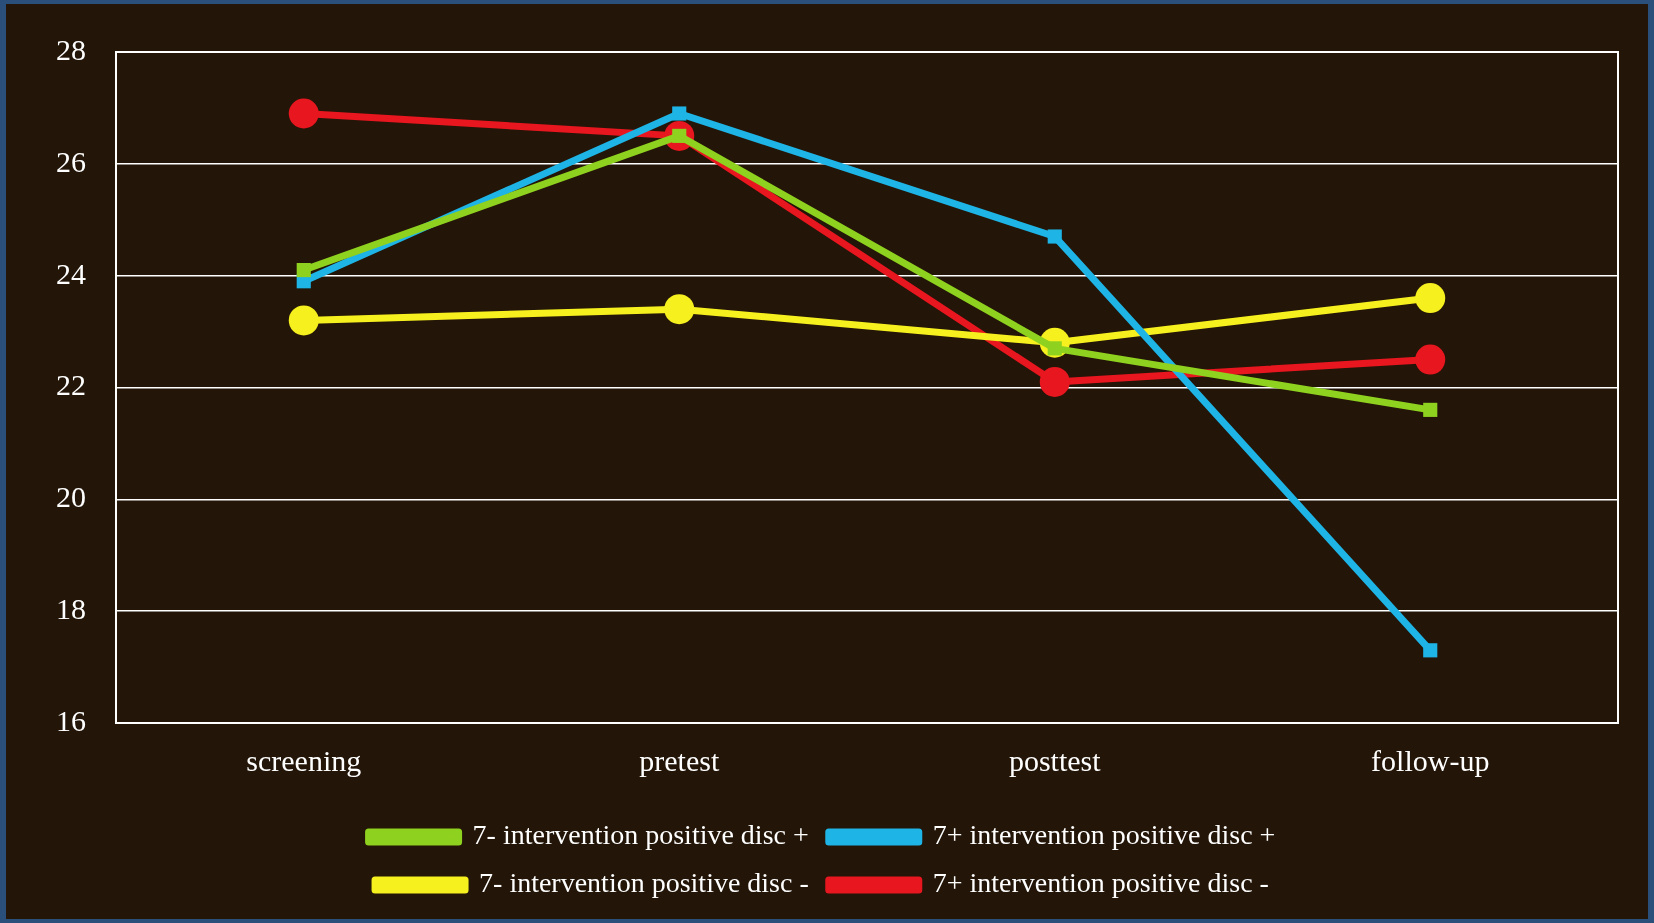  Describe the element at coordinates (71, 273) in the screenshot. I see `y-tick-label: 24` at that location.